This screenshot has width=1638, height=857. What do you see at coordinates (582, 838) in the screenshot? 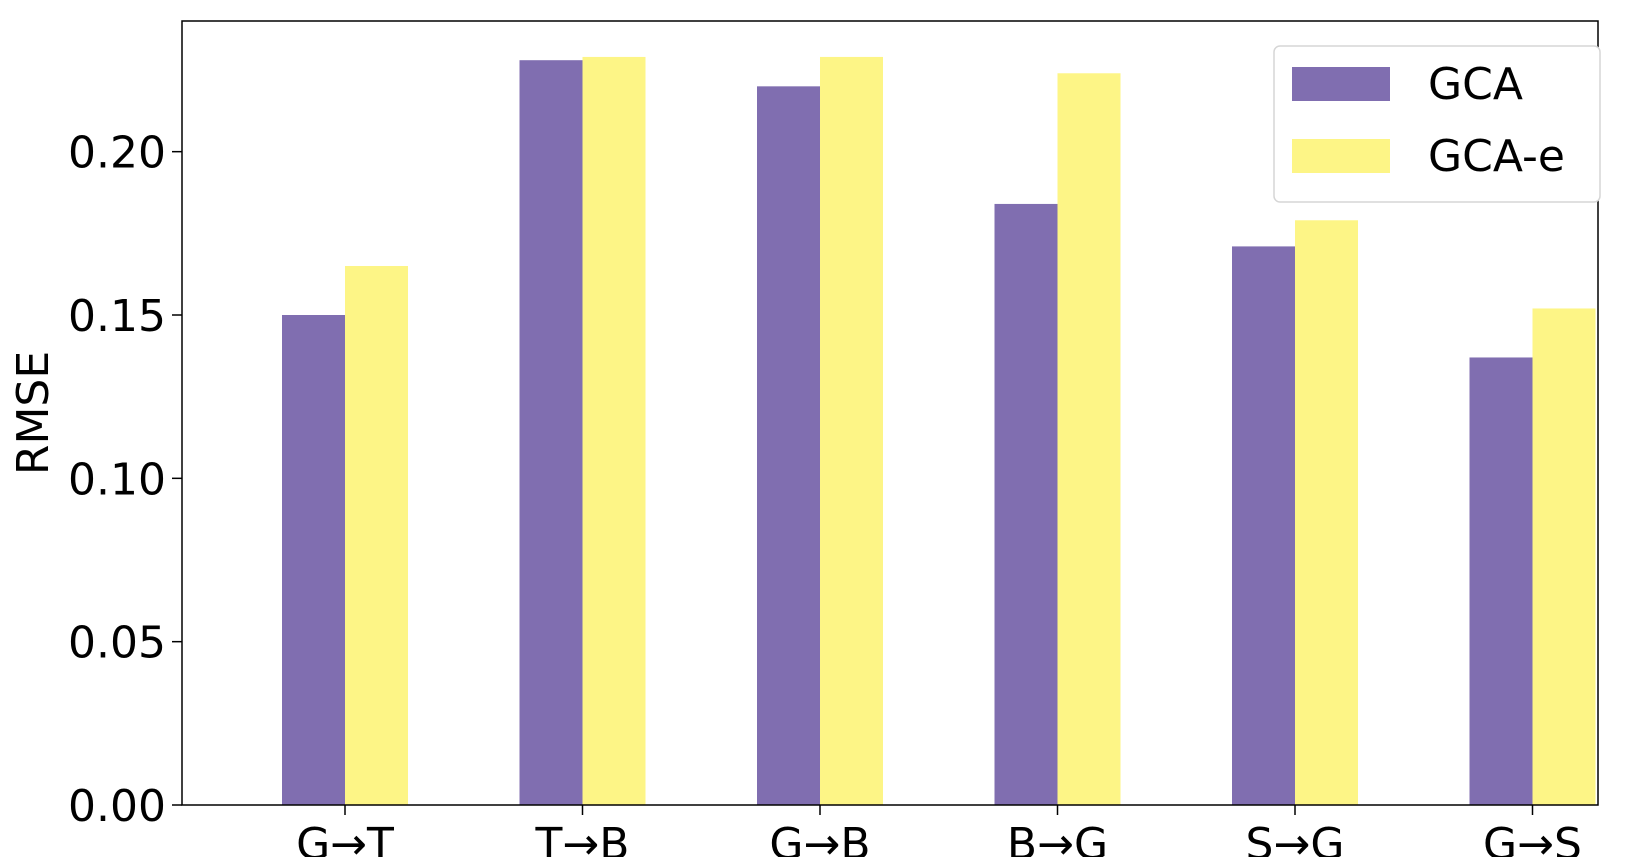
I see `x-tick-label: T→B` at bounding box center [582, 838].